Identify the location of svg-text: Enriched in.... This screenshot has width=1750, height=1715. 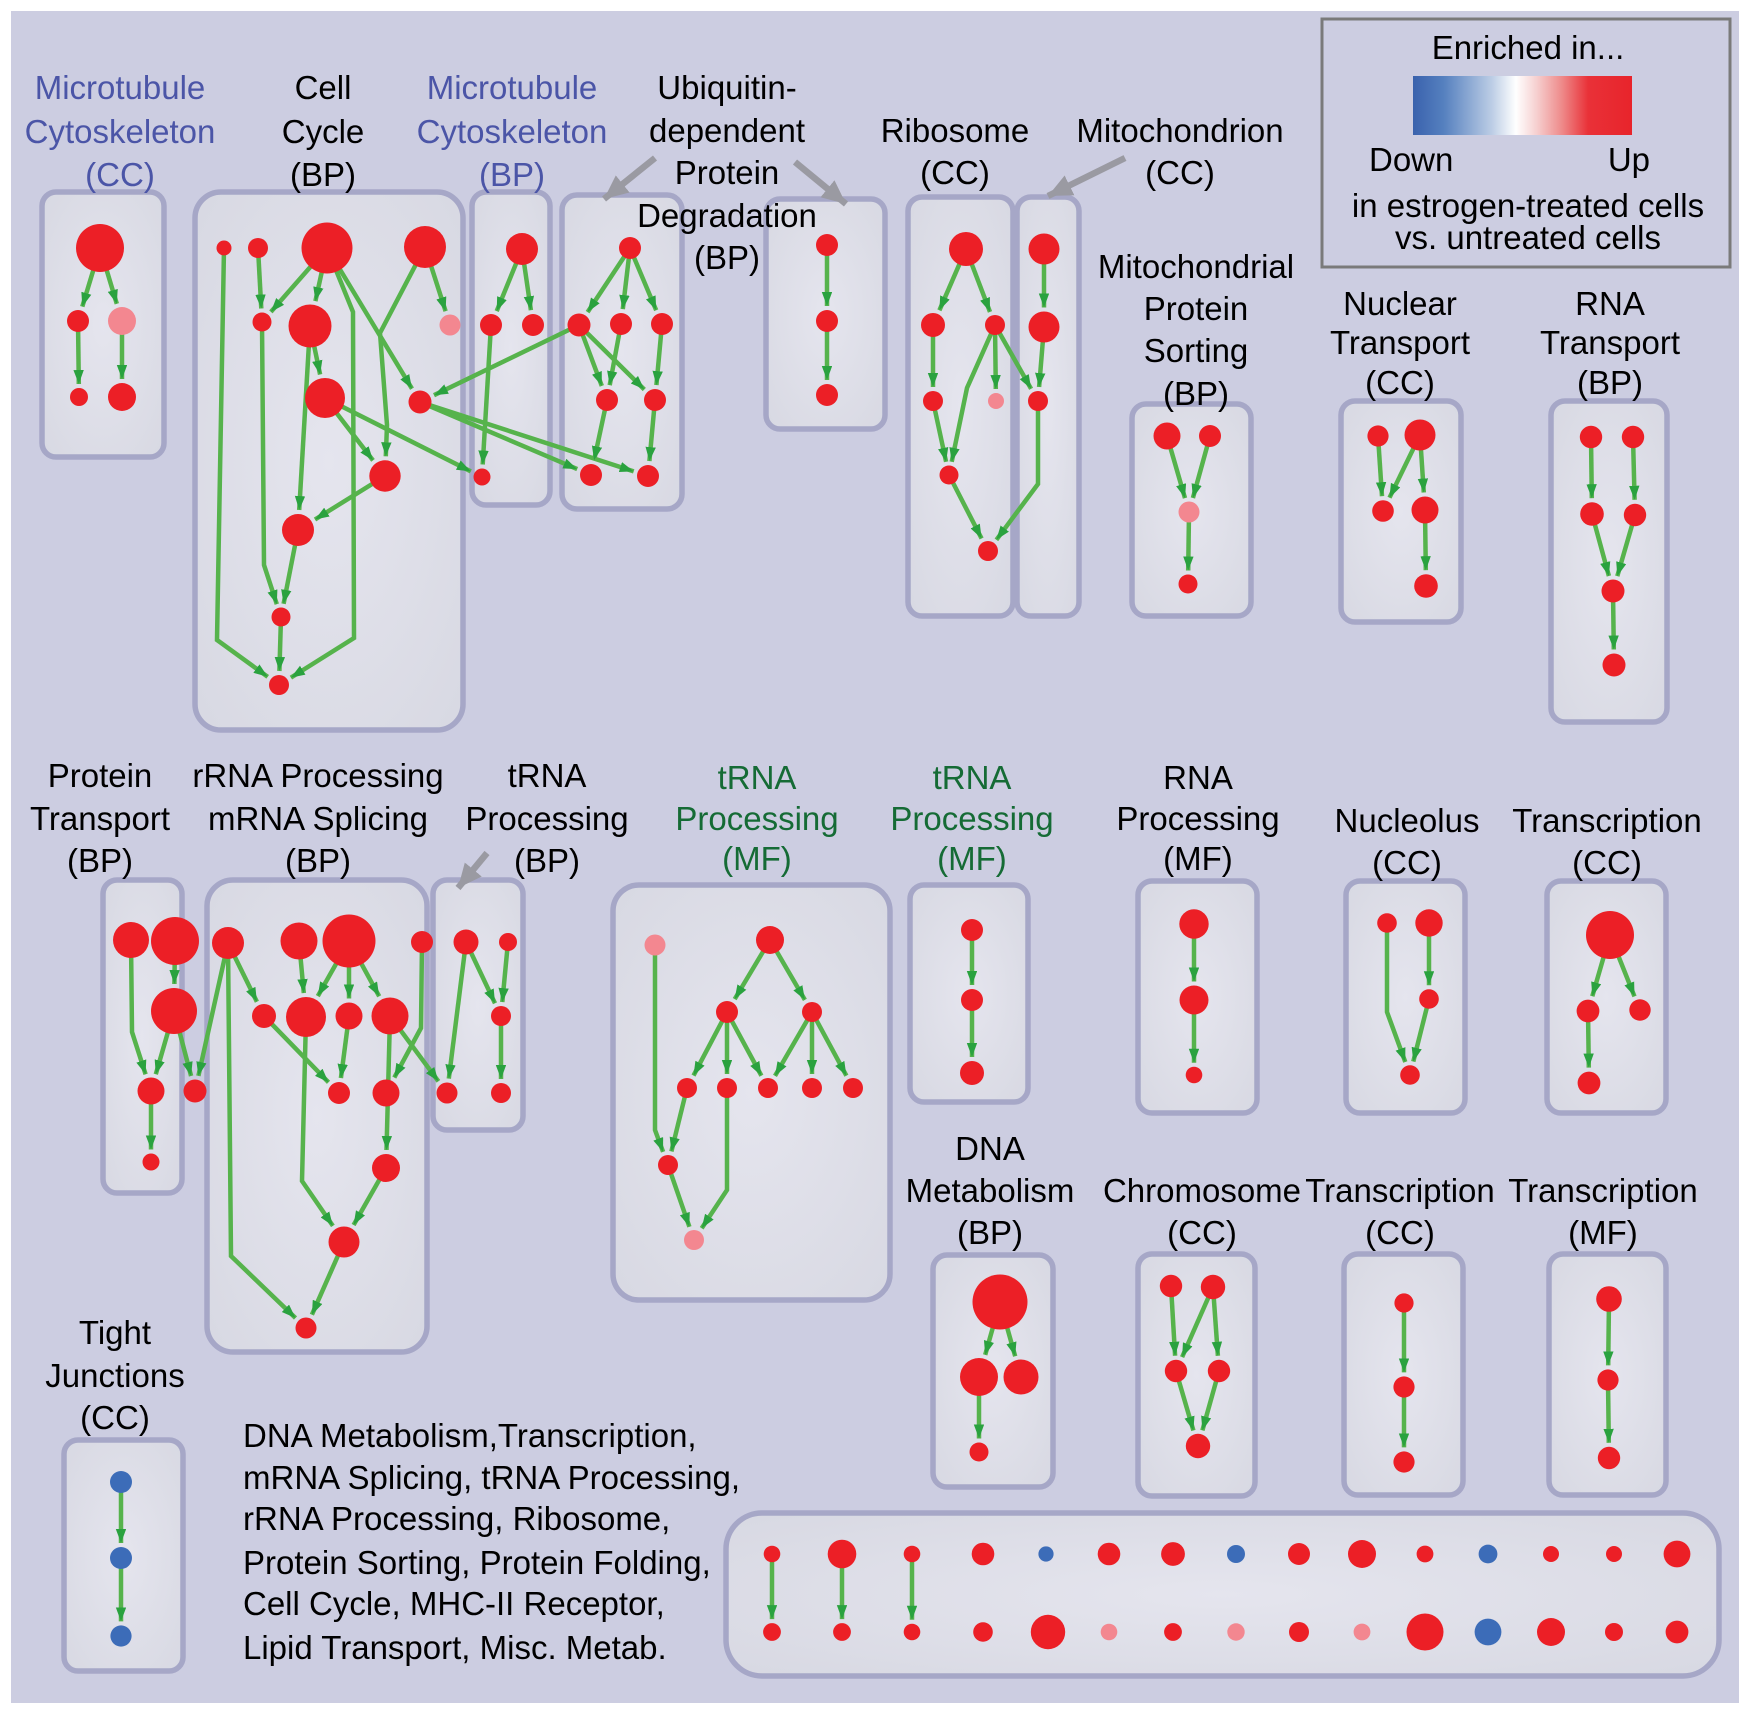
(1528, 47).